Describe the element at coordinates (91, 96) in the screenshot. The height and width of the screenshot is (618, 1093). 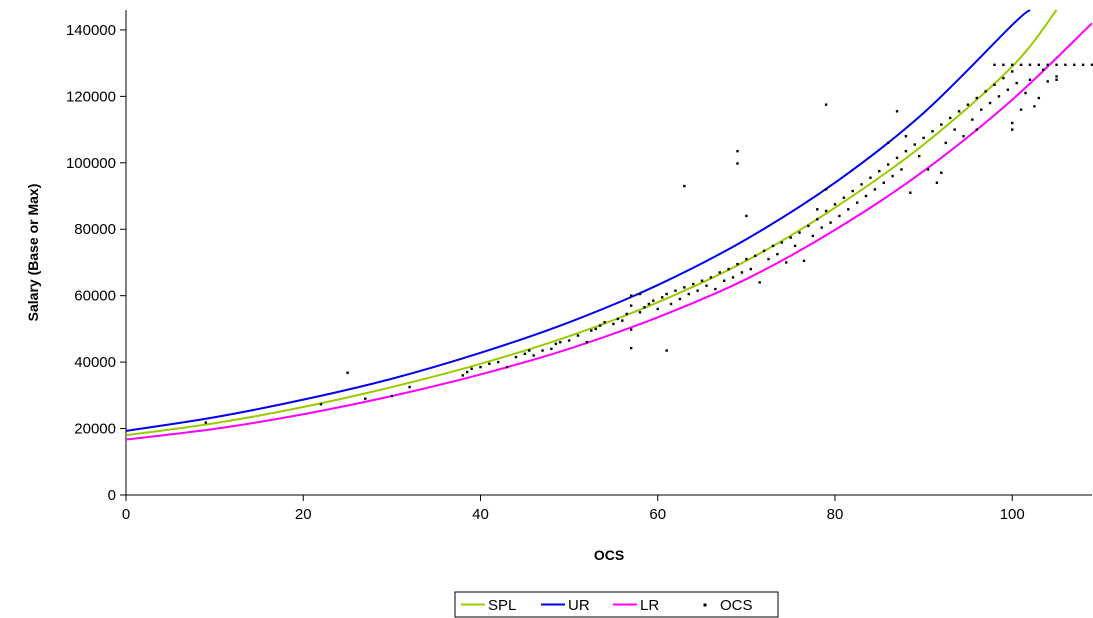
I see `y-tick-label: 120000` at that location.